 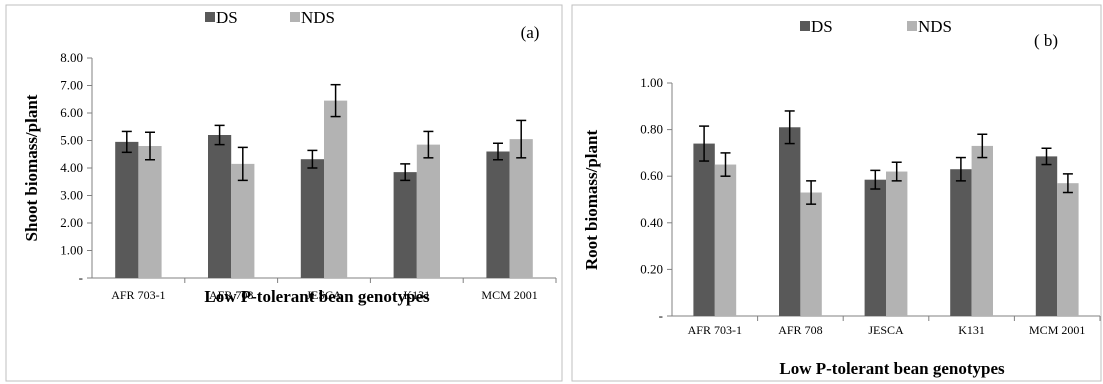 What do you see at coordinates (651, 268) in the screenshot?
I see `y-tick-label: 0.20` at bounding box center [651, 268].